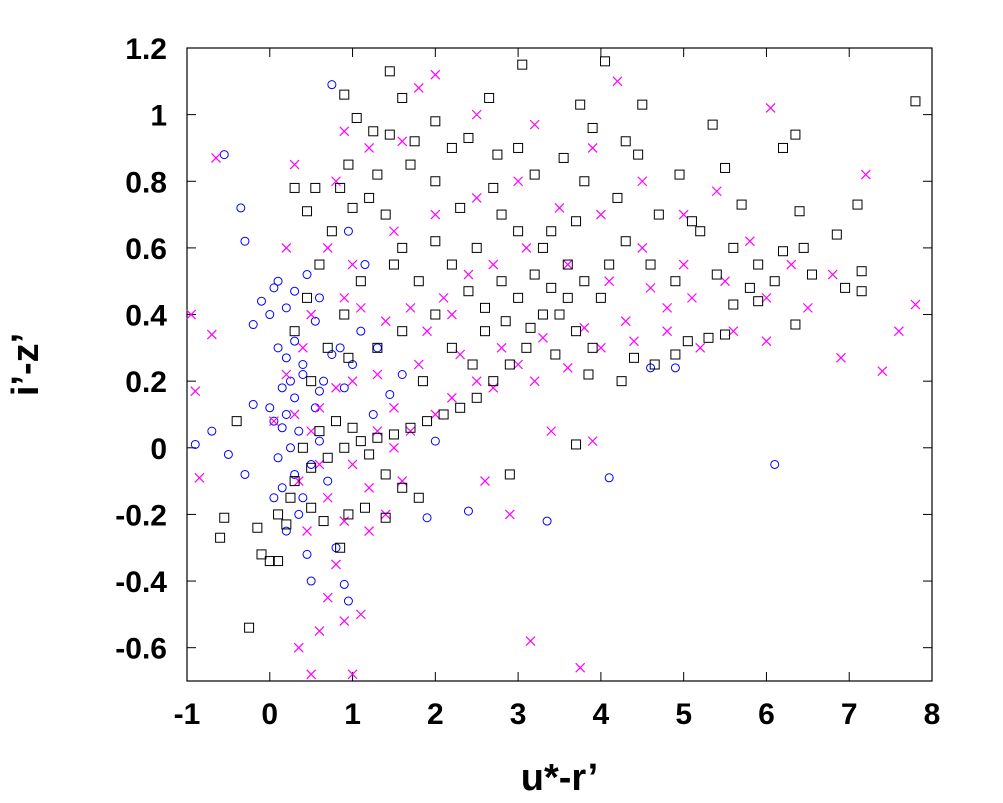 Image resolution: width=1003 pixels, height=803 pixels. Describe the element at coordinates (141, 649) in the screenshot. I see `y-tick-label: -0.6` at that location.